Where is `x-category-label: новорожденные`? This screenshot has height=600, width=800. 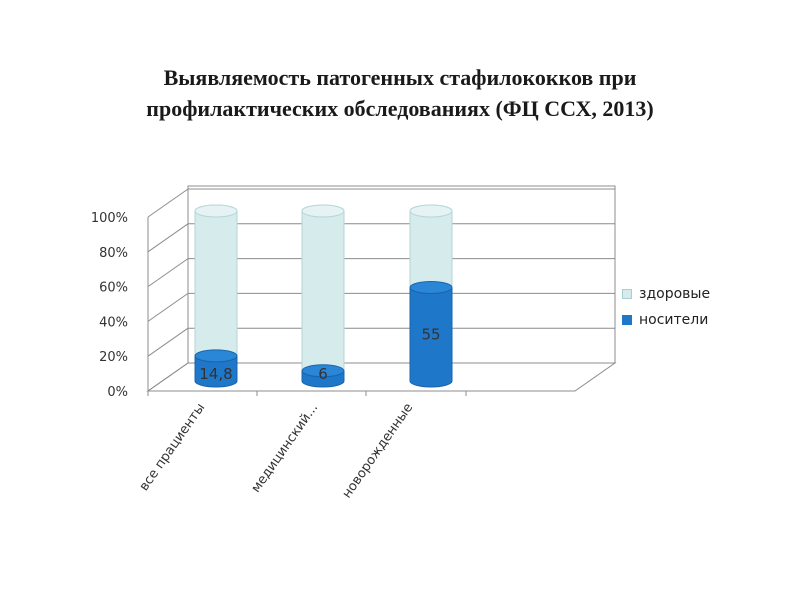
x-category-label: новорожденные is located at coordinates (378, 451).